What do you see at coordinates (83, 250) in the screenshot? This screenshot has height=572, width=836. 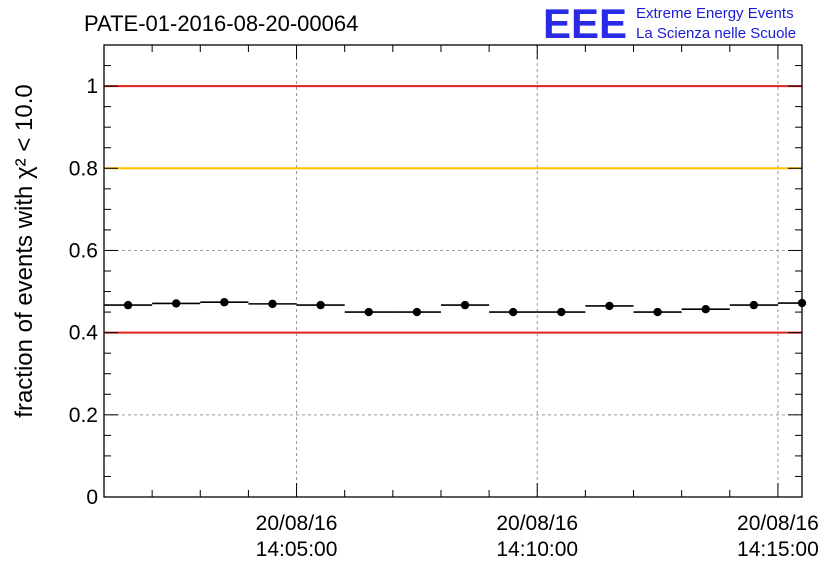 I see `y-tick-label: 0.6` at bounding box center [83, 250].